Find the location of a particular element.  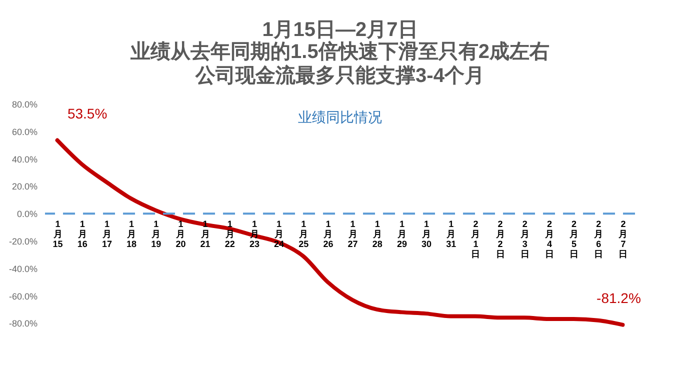

x-tick-label: 2月3日 is located at coordinates (524, 239).